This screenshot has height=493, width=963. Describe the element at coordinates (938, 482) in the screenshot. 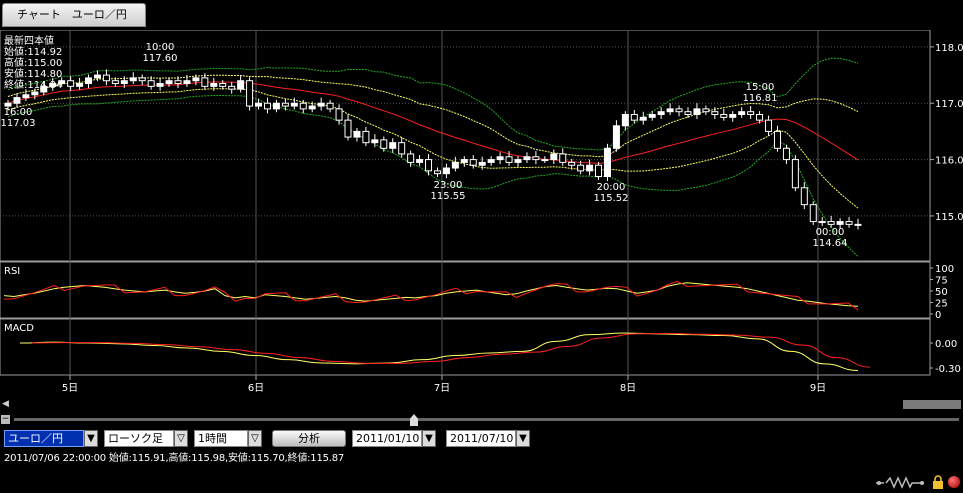

I see `lock-icon` at that location.